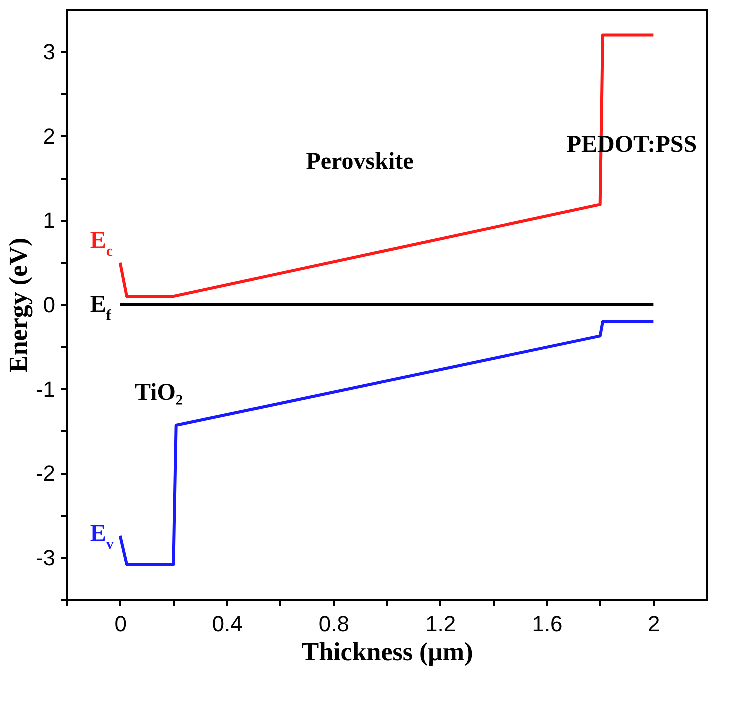 This screenshot has height=713, width=754. What do you see at coordinates (227, 624) in the screenshot?
I see `x-tick-label: 0.4` at bounding box center [227, 624].